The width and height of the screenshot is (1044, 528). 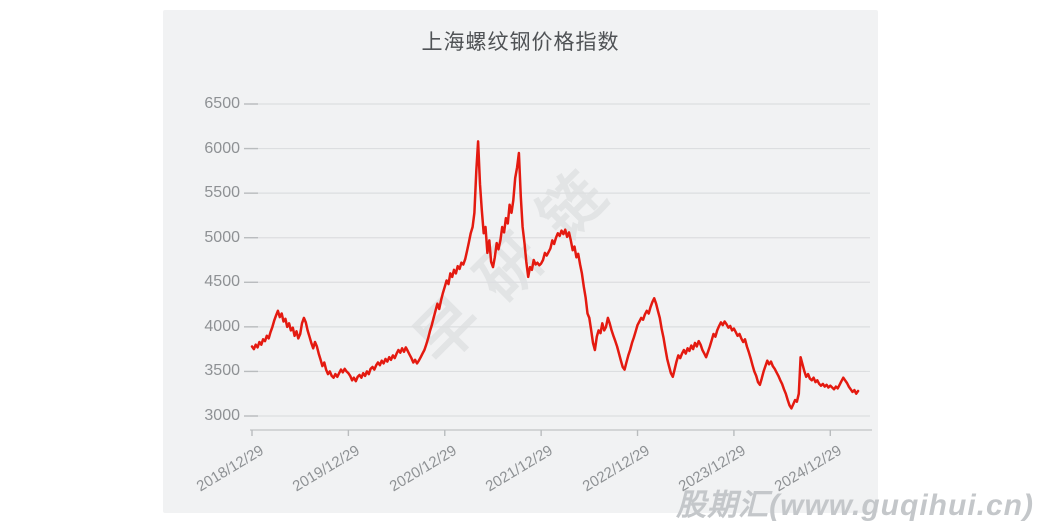 I want to click on site-watermark: 股期汇(www.guqihui.cn), so click(x=855, y=505).